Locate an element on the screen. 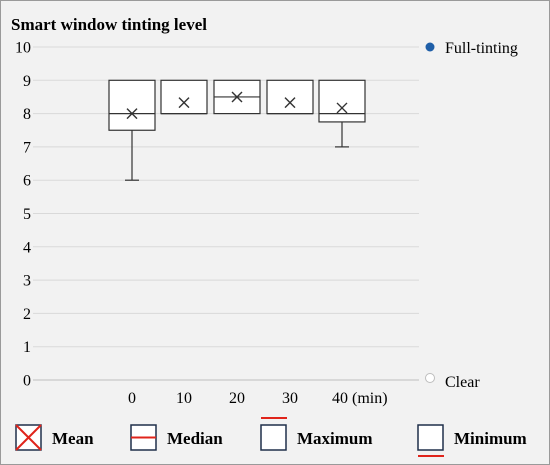 This screenshot has height=465, width=550. legend-maximum-label: Maximum is located at coordinates (335, 438).